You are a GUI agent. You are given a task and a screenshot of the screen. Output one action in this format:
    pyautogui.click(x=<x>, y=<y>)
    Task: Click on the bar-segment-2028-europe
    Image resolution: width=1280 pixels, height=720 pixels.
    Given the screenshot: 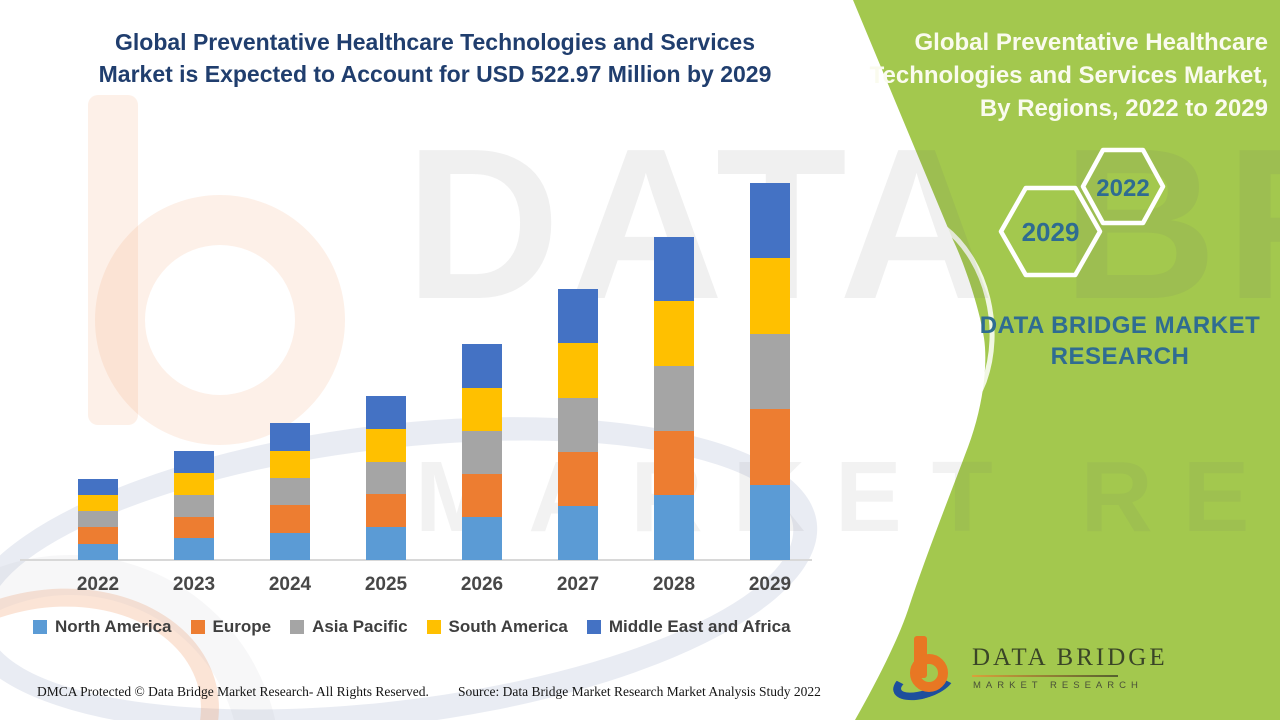 What is the action you would take?
    pyautogui.click(x=674, y=463)
    